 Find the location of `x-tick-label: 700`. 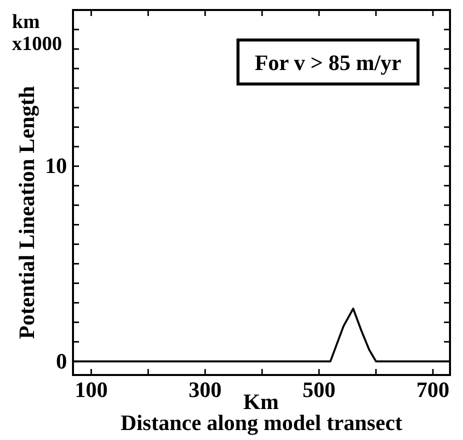

x-tick-label: 700 is located at coordinates (433, 389).